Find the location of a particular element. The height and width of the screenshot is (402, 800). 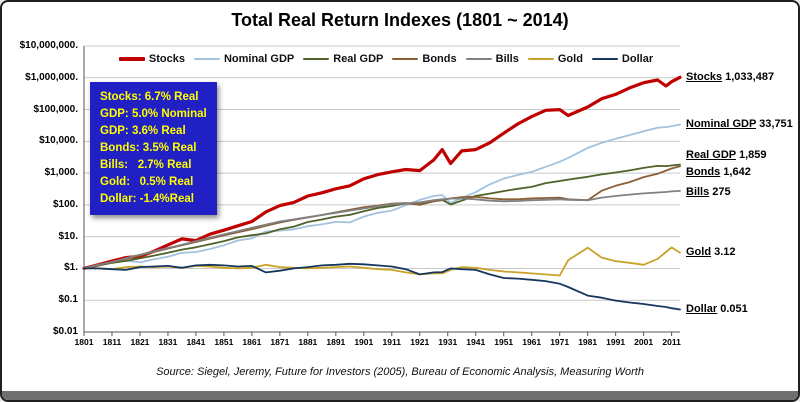

x-tick-label: 1831 is located at coordinates (168, 342).